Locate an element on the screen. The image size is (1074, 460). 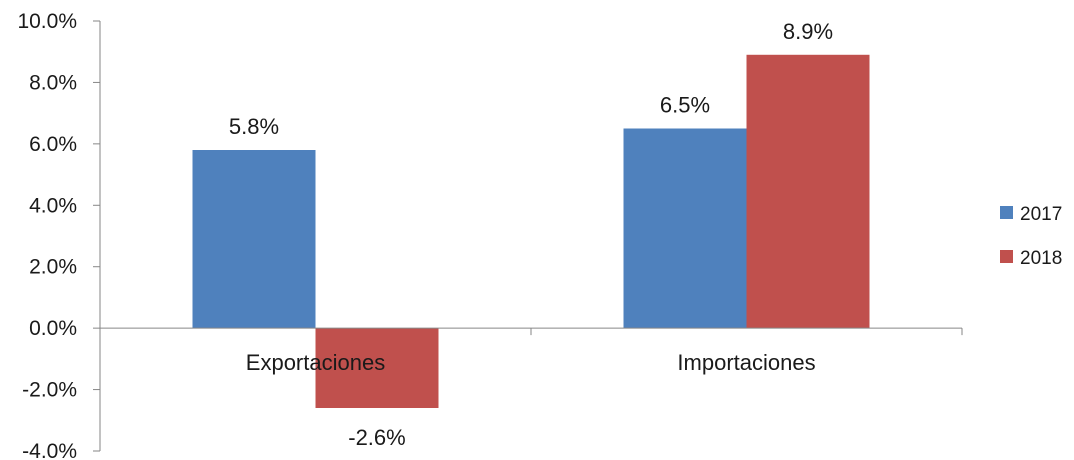
legend-label: 2018 is located at coordinates (1041, 258).